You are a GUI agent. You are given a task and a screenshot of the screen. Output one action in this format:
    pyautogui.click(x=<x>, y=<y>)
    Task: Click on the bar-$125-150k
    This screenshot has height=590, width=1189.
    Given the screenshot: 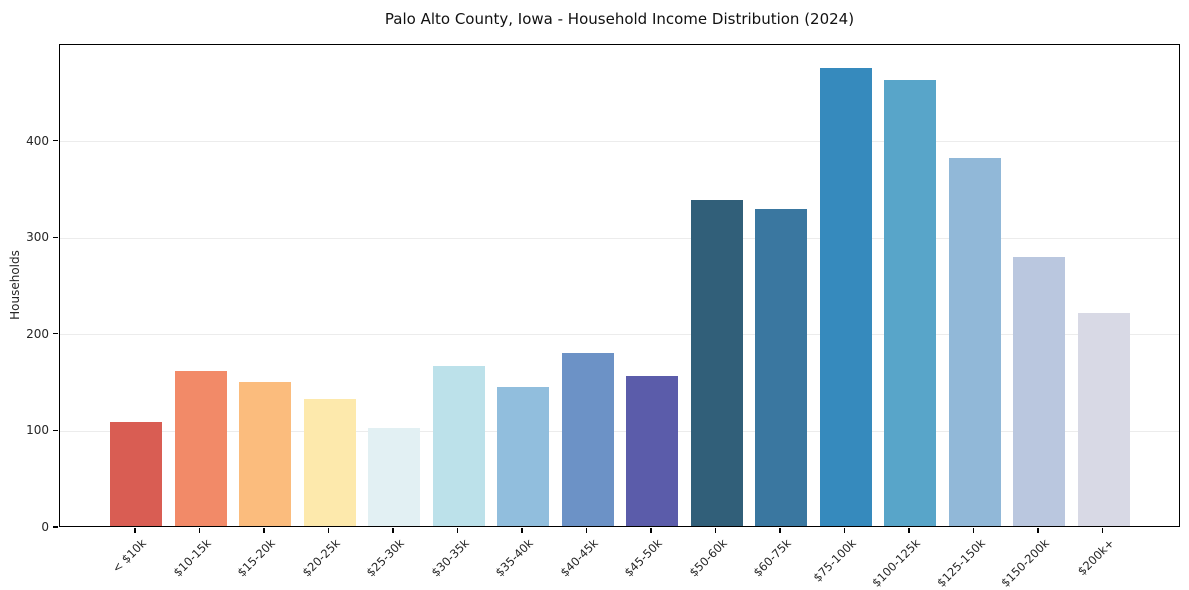 What is the action you would take?
    pyautogui.click(x=974, y=341)
    